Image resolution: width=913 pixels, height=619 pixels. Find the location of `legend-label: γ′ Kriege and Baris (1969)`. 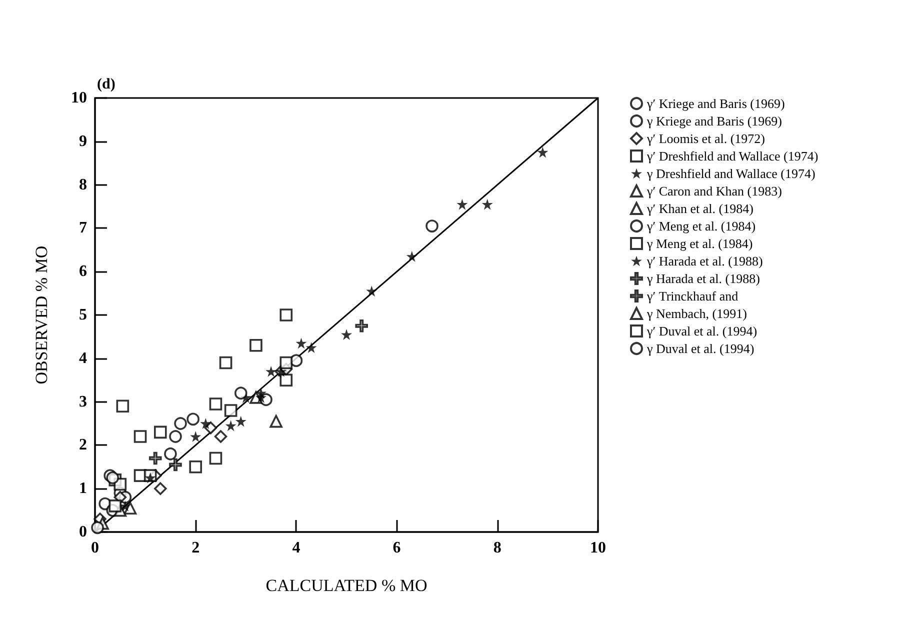

legend-label: γ′ Kriege and Baris (1969) is located at coordinates (715, 103).